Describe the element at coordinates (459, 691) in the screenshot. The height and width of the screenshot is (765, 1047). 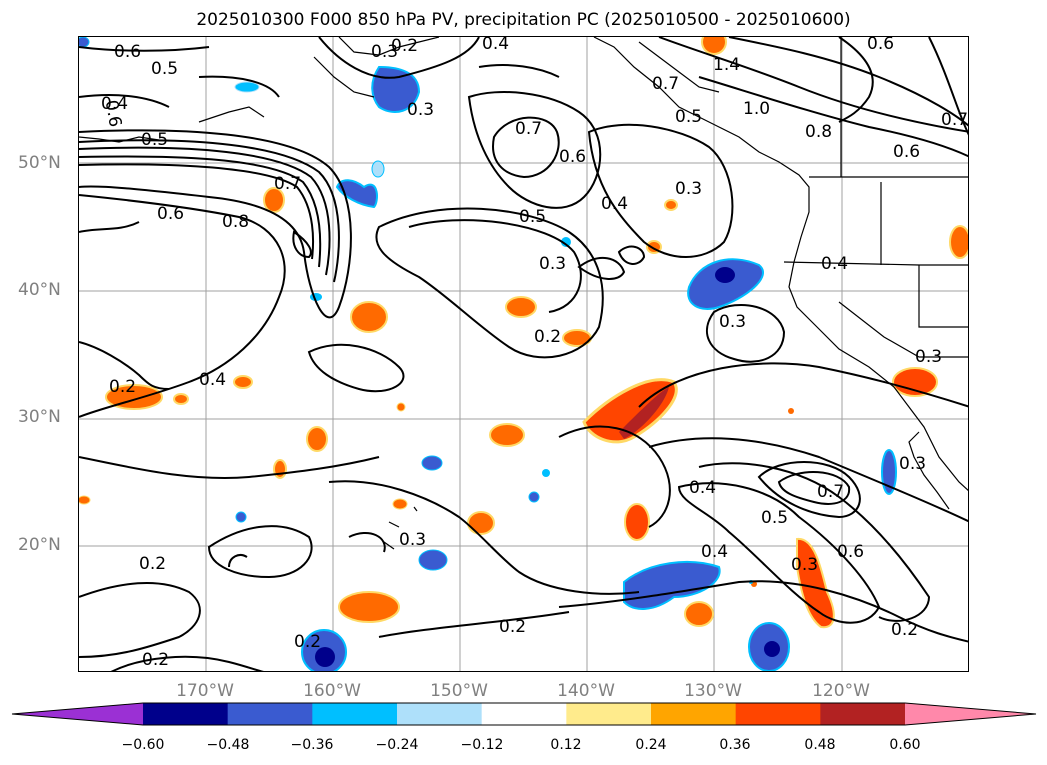
I see `lon-label-150w: 150°W` at that location.